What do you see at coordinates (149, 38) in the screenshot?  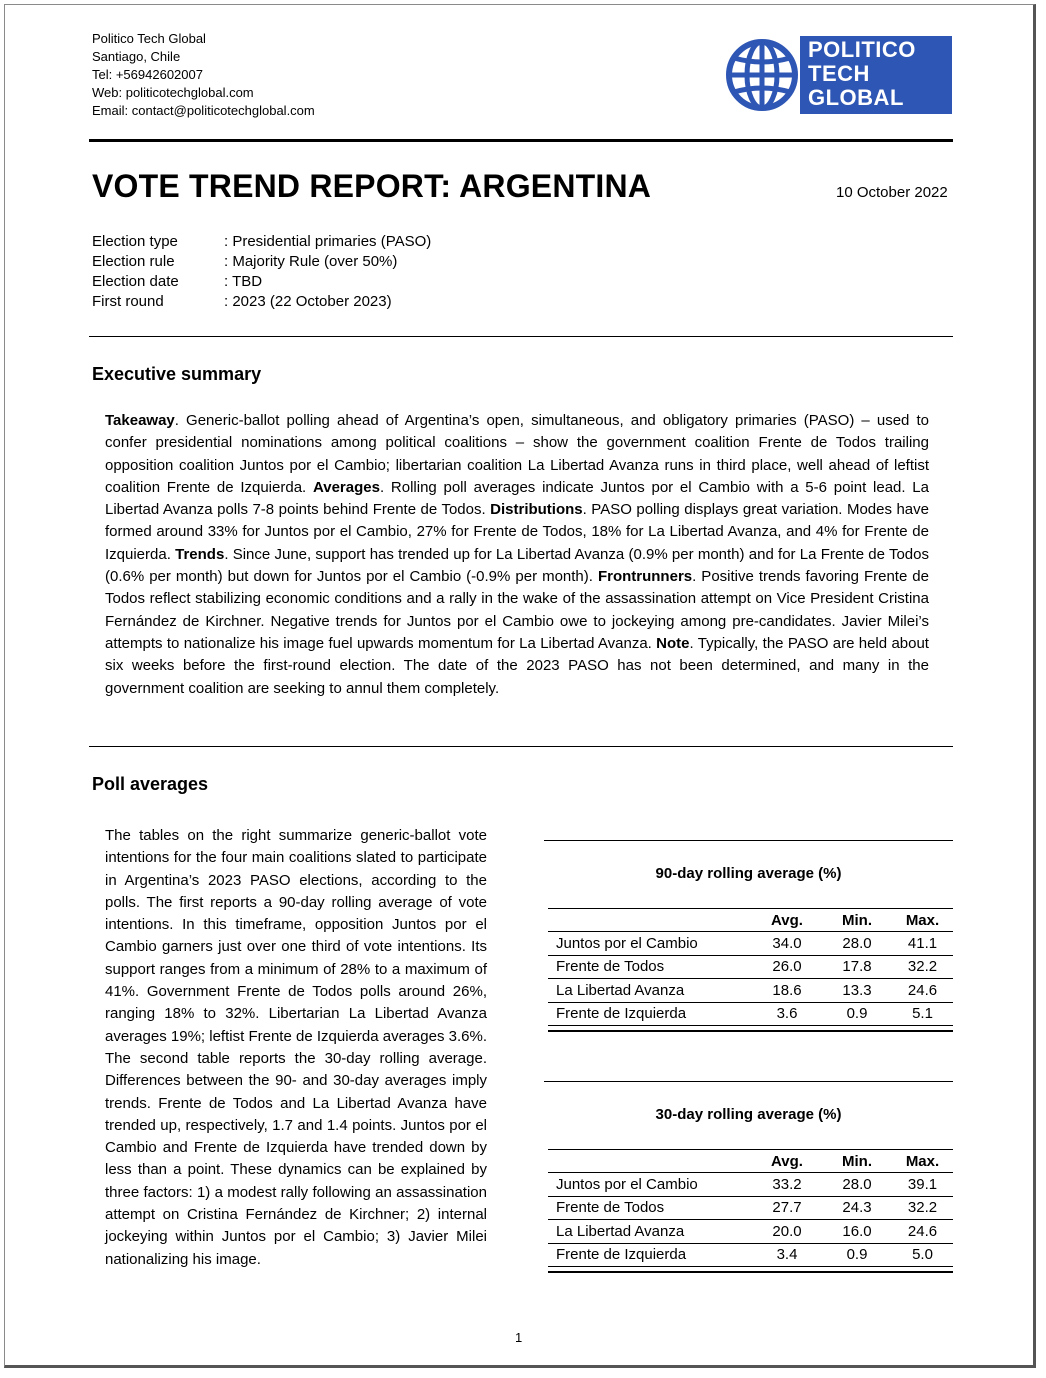 I see `contact-org: Politico Tech Global` at bounding box center [149, 38].